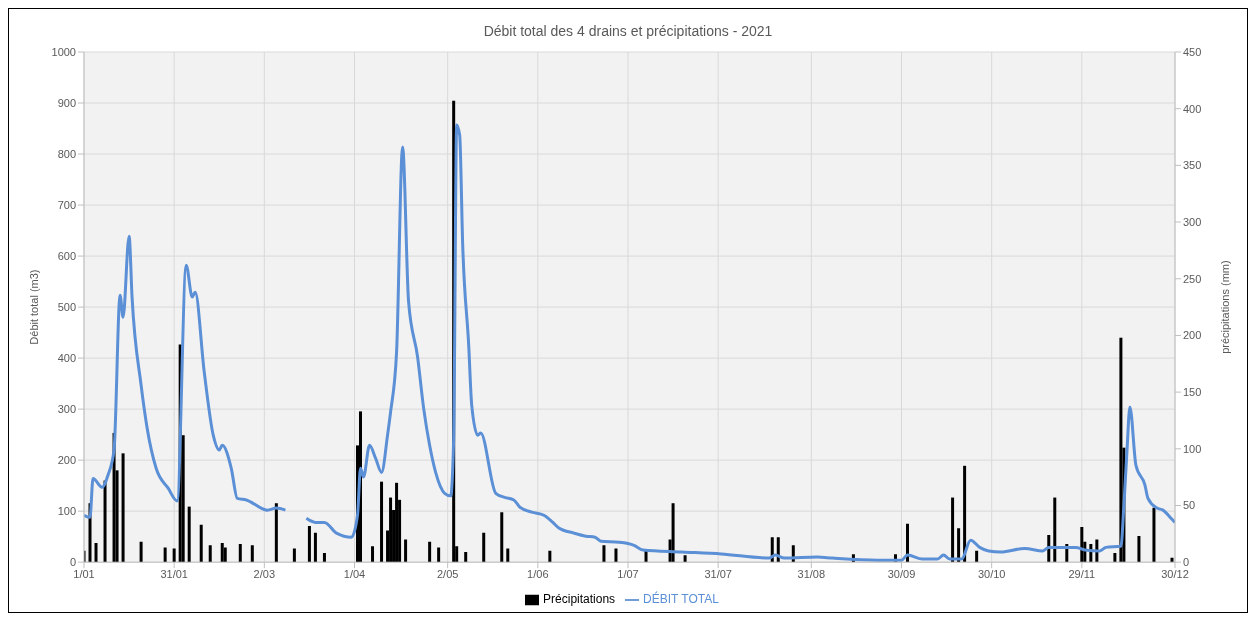  Describe the element at coordinates (354, 573) in the screenshot. I see `x-tick-label: 1/04` at that location.